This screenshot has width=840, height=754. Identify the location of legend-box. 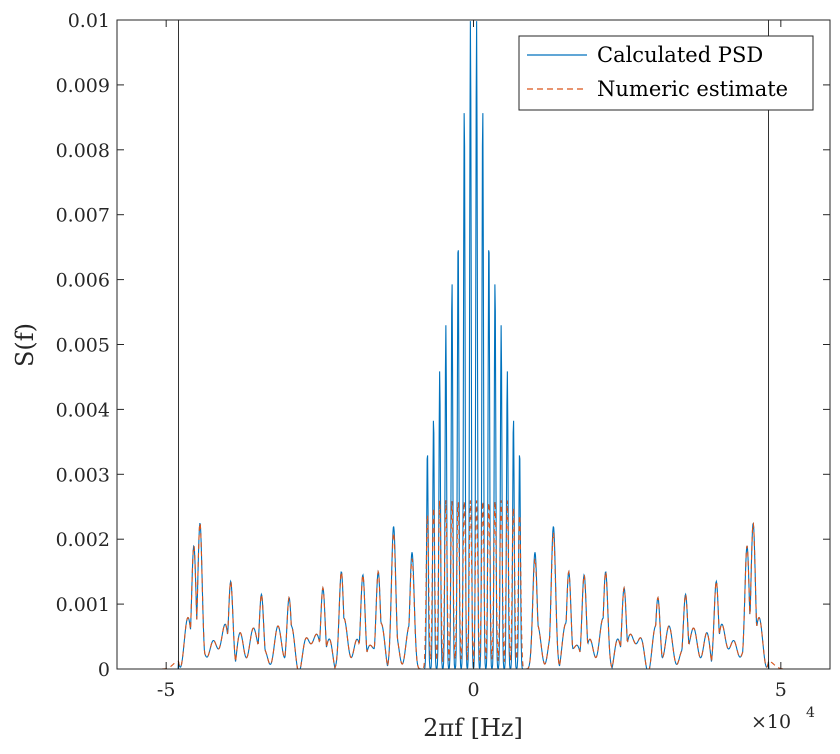
(666, 73).